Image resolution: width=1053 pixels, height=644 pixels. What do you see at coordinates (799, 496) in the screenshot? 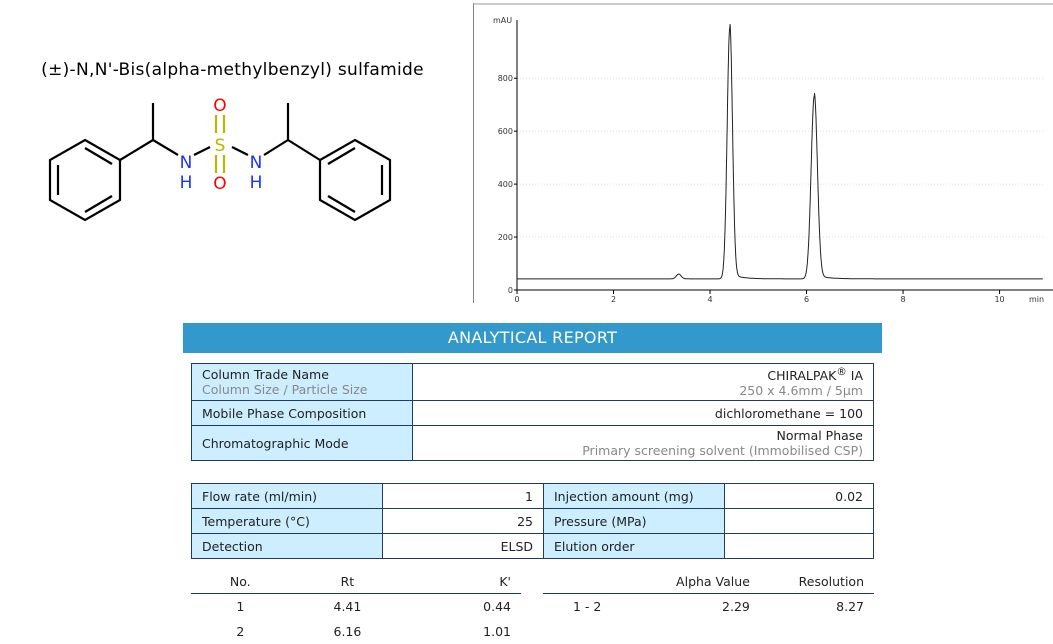
I see `param-value: 0.02` at bounding box center [799, 496].